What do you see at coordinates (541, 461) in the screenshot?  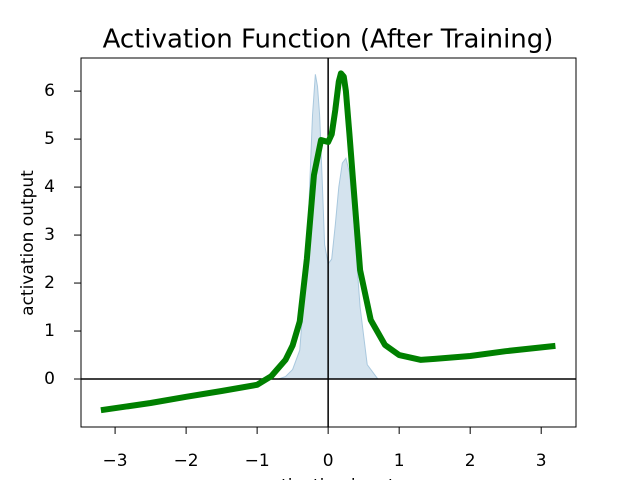 I see `x-tick-label: 3` at bounding box center [541, 461].